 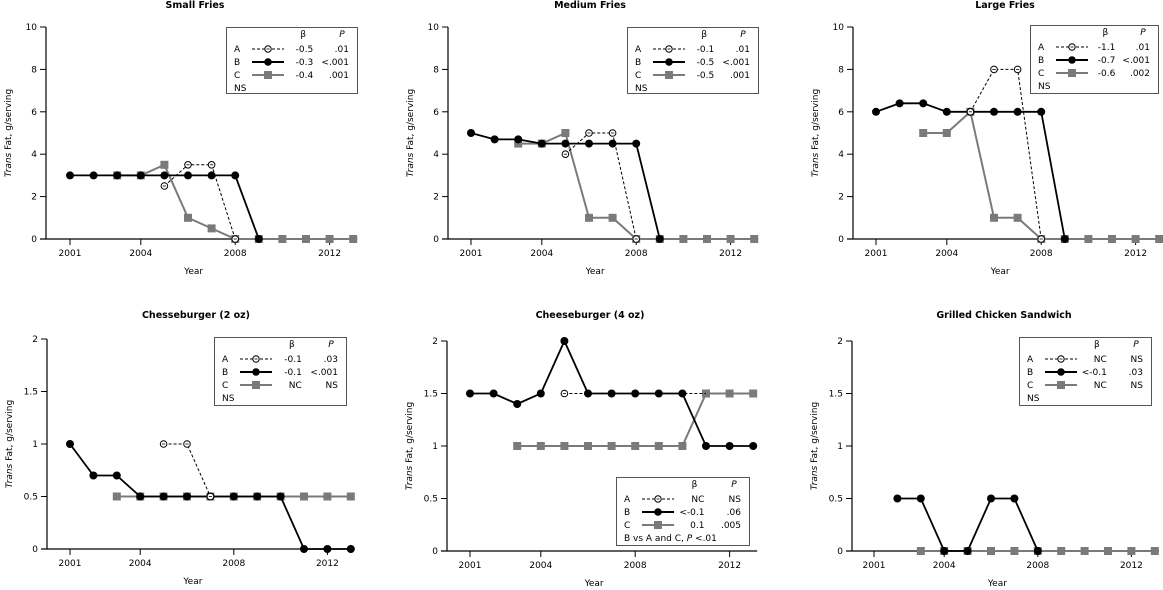 What do you see at coordinates (670, 539) in the screenshot?
I see `legend-note: B vs A and C, P <.01` at bounding box center [670, 539].